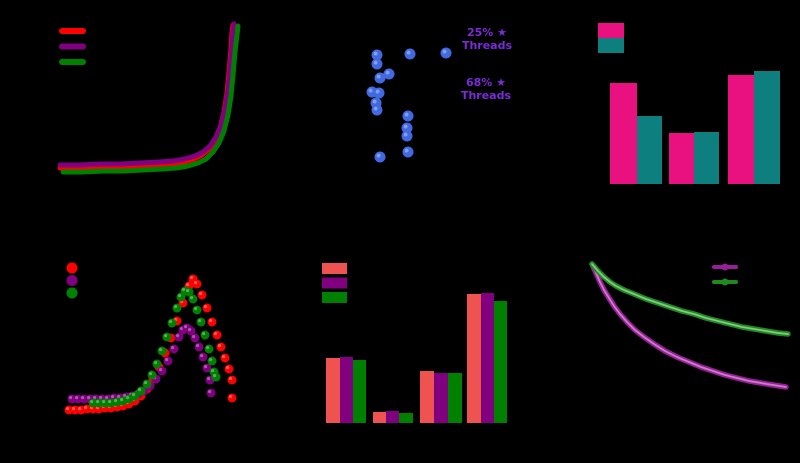 The height and width of the screenshot is (463, 800). I want to click on top-left-exponential-lines-green-line, so click(150, 99).